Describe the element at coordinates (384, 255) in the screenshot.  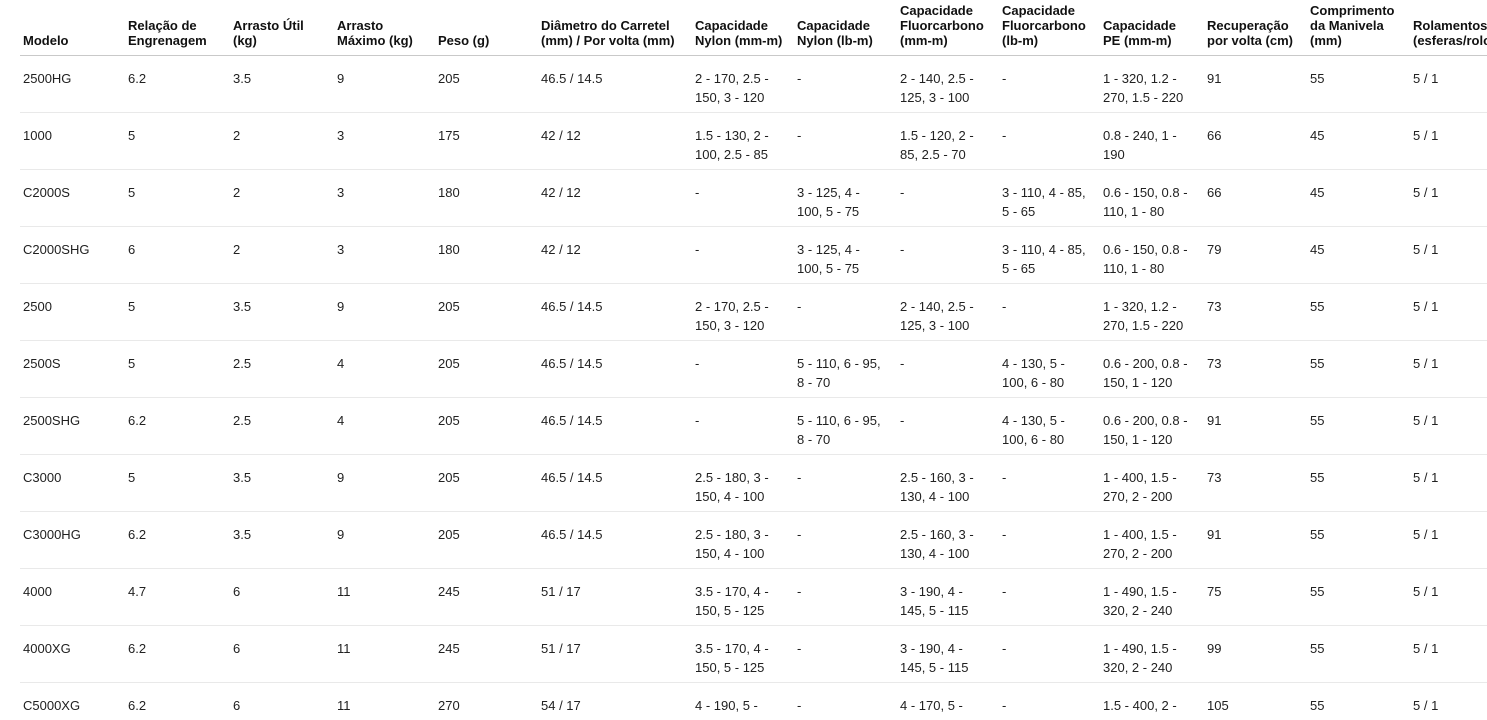
I see `spec-cell: 3` at that location.